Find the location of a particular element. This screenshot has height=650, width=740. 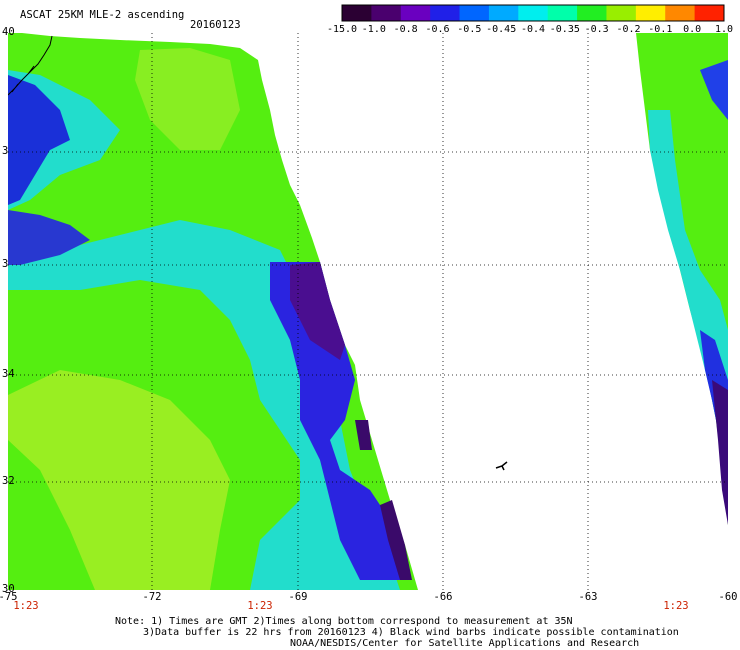

right-swath is located at coordinates (682, 279).